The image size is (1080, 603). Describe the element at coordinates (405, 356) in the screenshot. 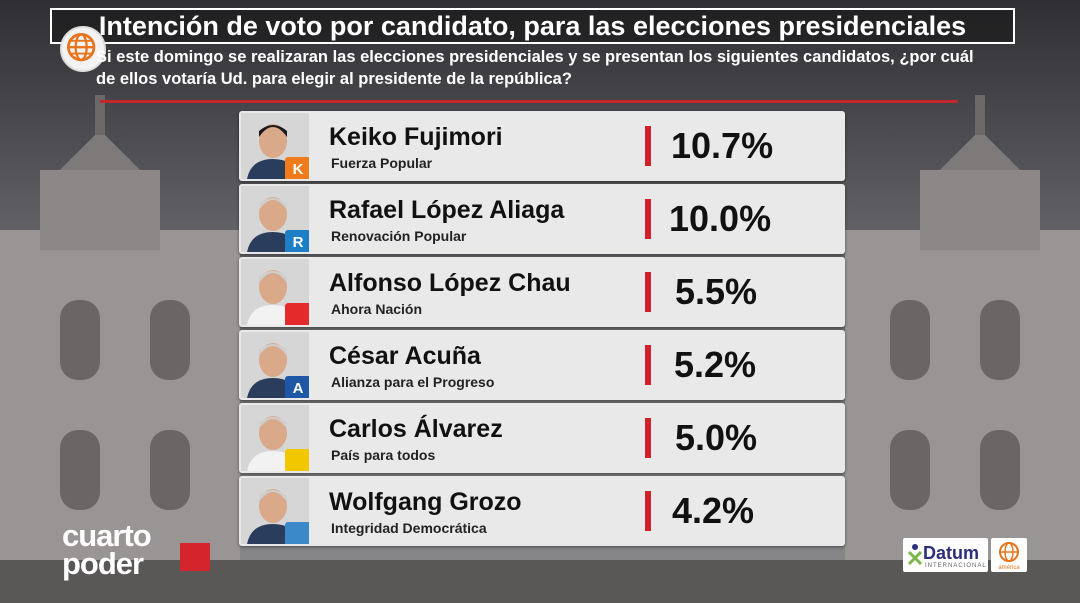

I see `candidate-name: César Acuña` at that location.